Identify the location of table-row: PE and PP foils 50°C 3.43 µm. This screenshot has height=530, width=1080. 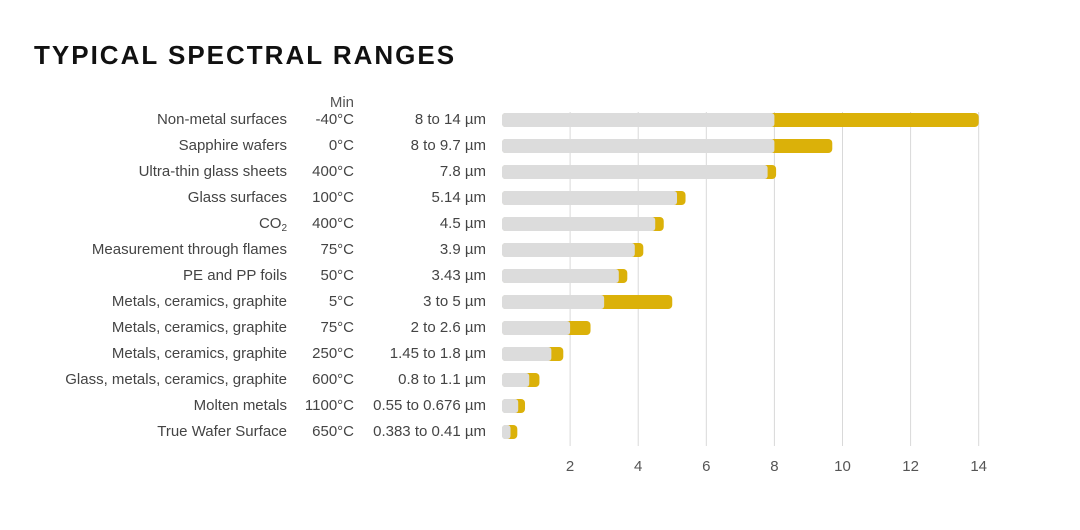
(250, 276).